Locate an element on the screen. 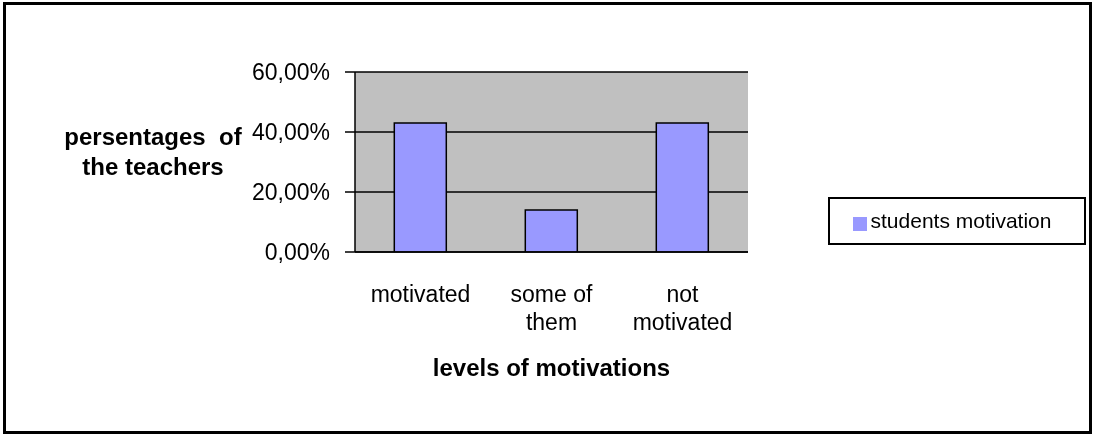 Image resolution: width=1096 pixels, height=438 pixels. y-axis-title: persentages of the teachers is located at coordinates (153, 152).